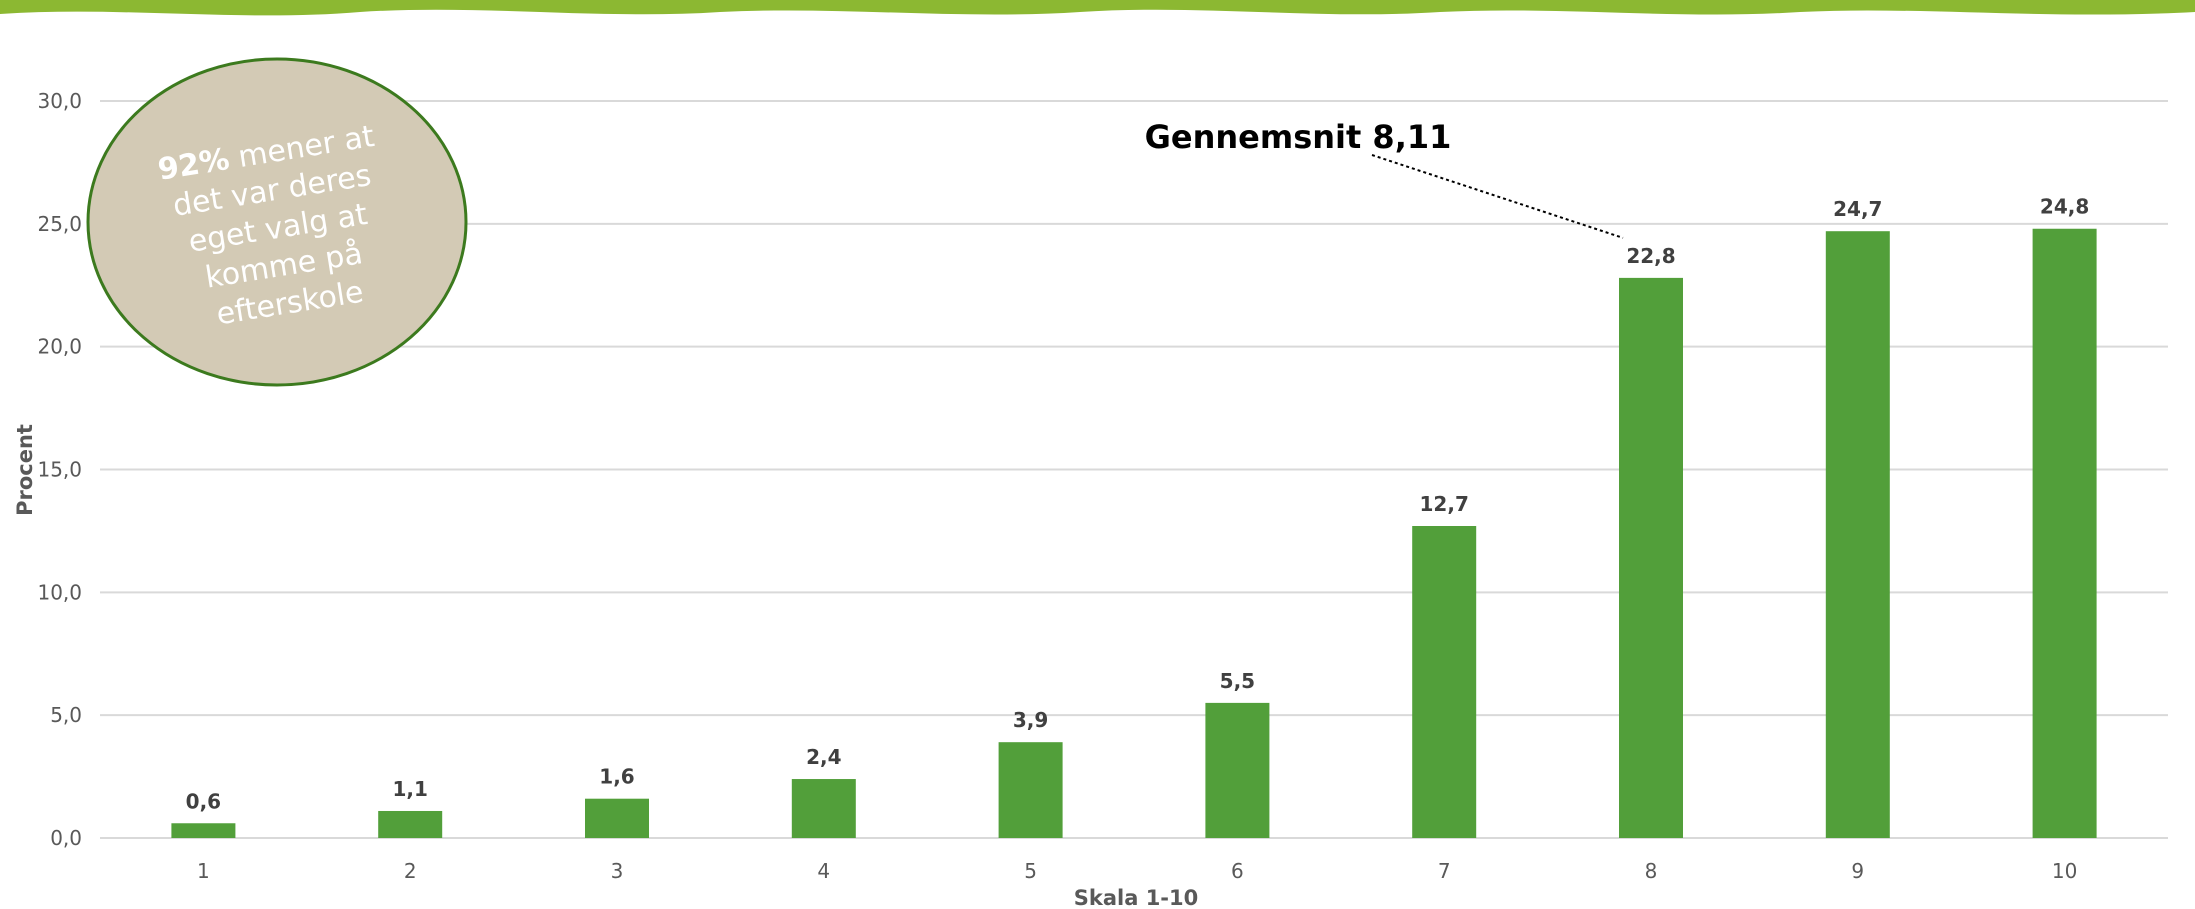  Describe the element at coordinates (1857, 209) in the screenshot. I see `data-label: 24,7` at that location.